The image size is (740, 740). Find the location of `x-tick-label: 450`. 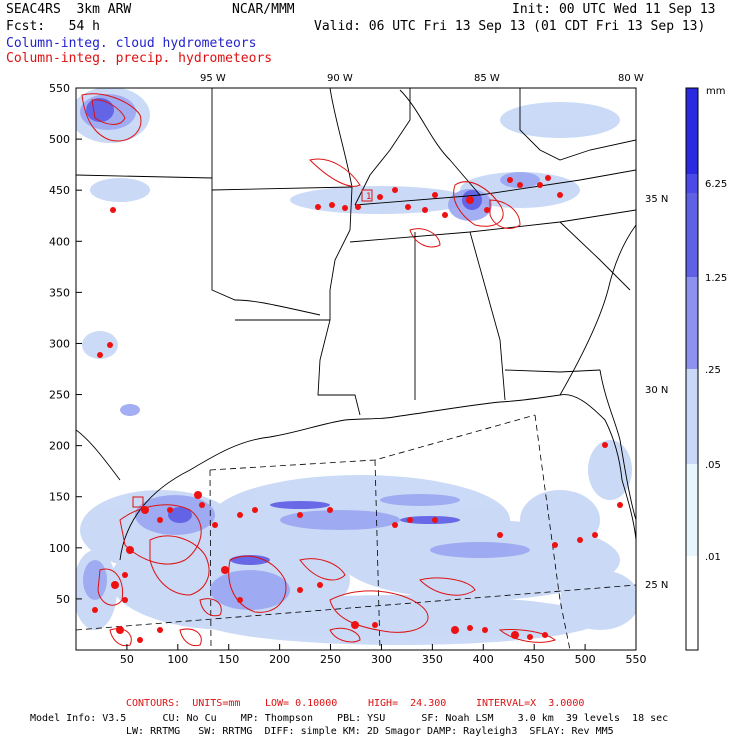

x-tick-label: 450 is located at coordinates (534, 659).